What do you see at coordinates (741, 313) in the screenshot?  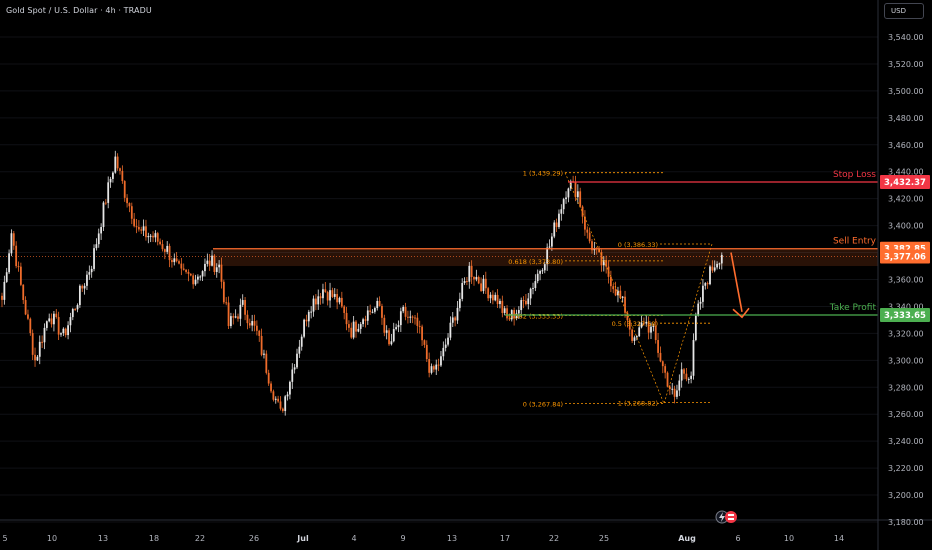 I see `arrow-head` at bounding box center [741, 313].